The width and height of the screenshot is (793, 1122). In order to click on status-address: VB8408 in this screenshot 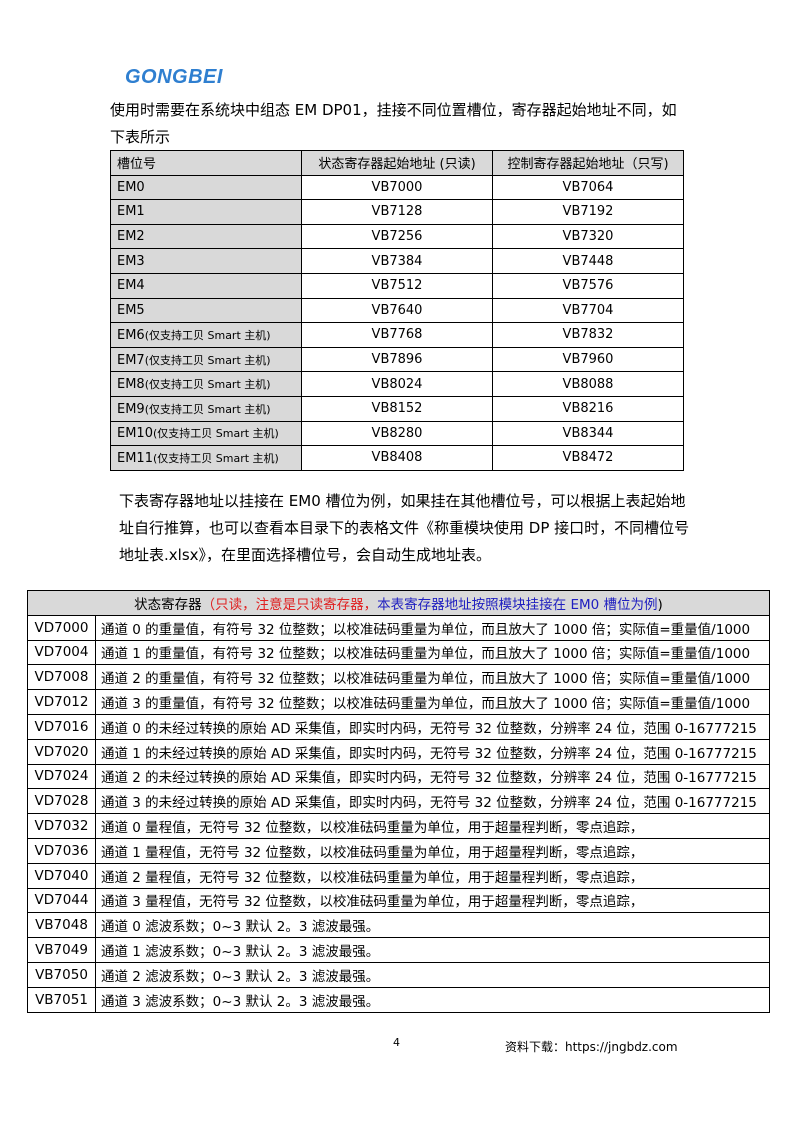, I will do `click(397, 458)`.